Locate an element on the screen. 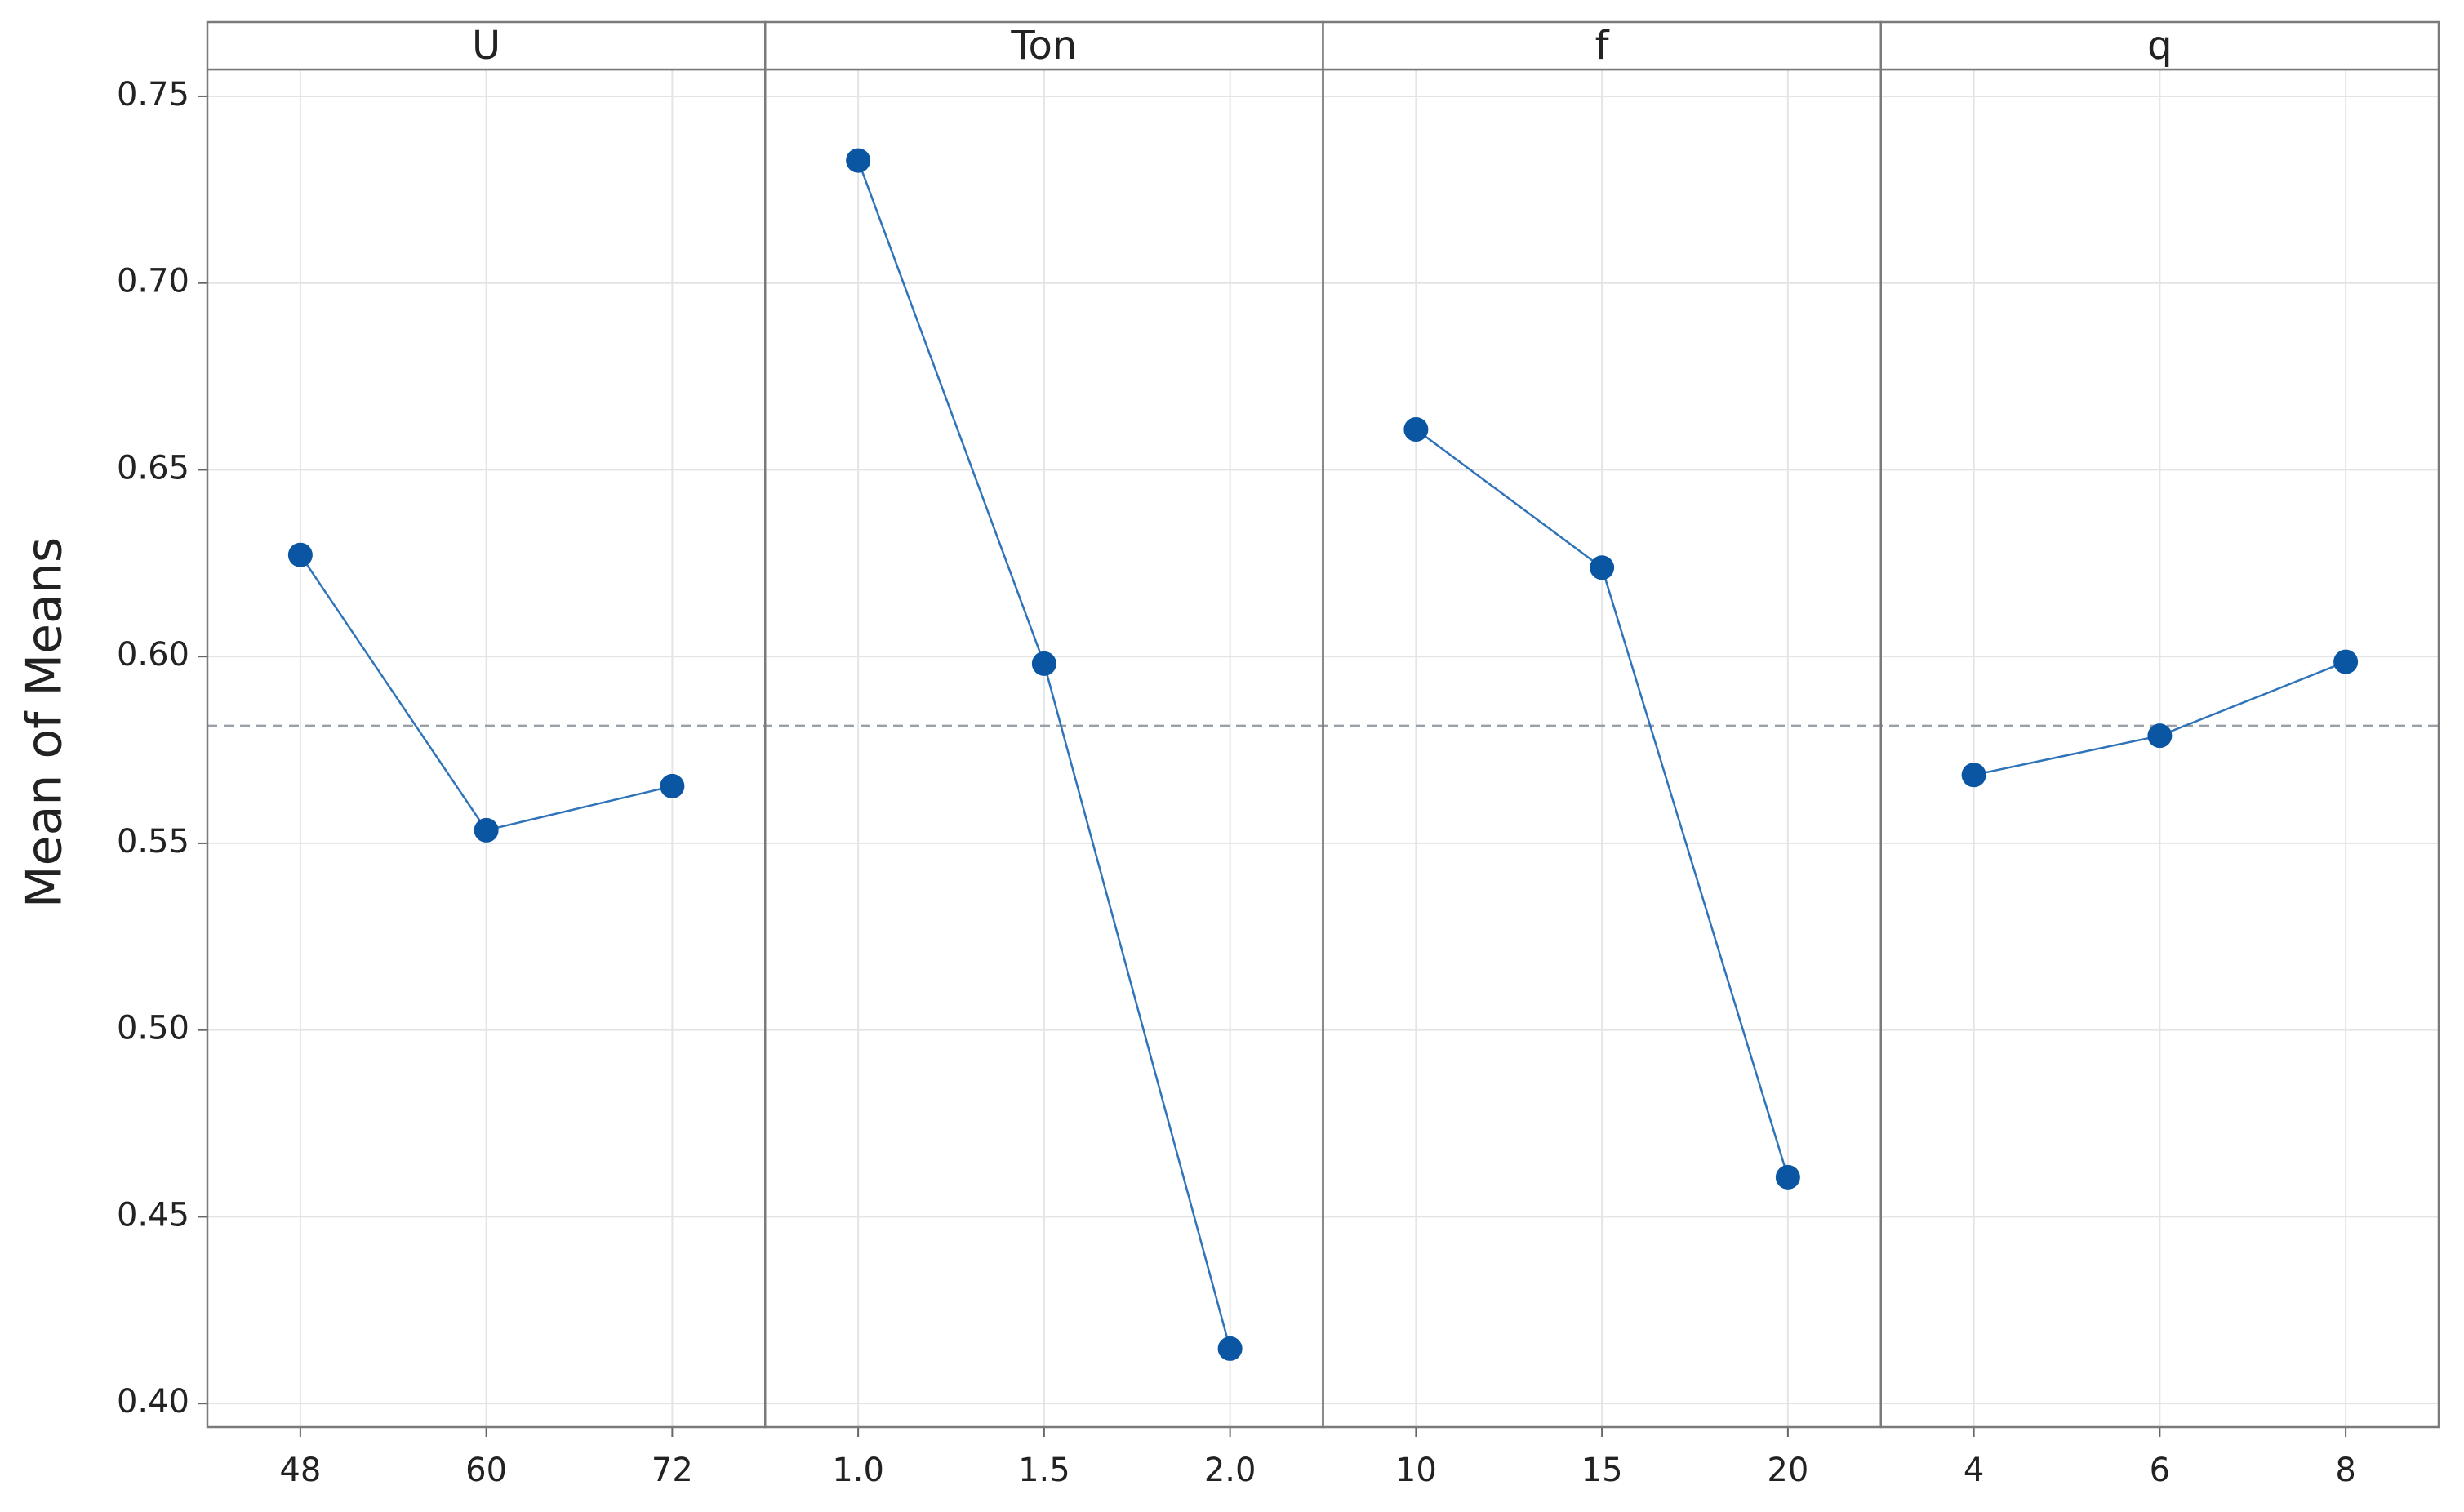 Image resolution: width=2464 pixels, height=1512 pixels. x-tick-label: 1.0 is located at coordinates (858, 1470).